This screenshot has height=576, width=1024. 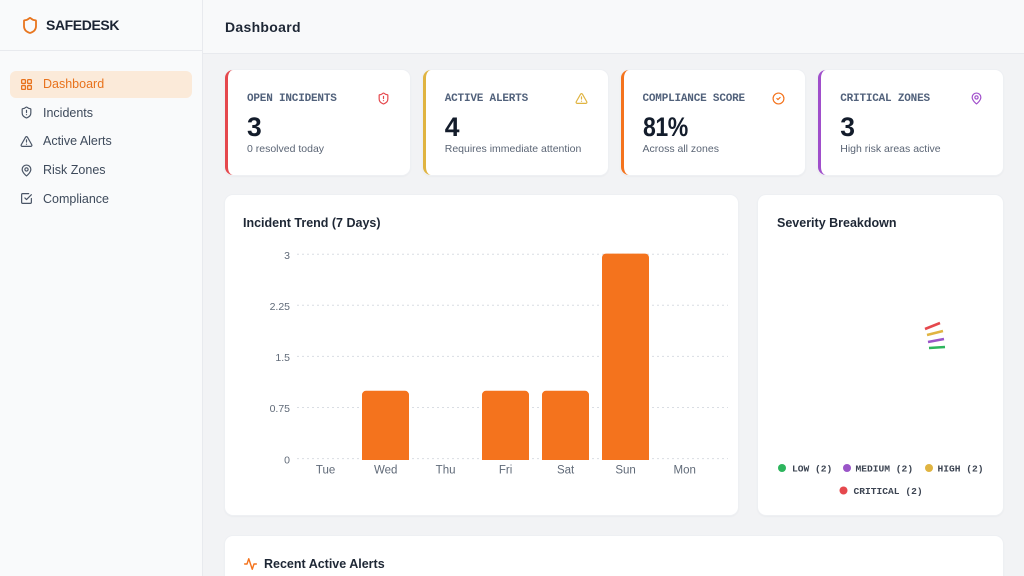 What do you see at coordinates (888, 491) in the screenshot?
I see `svg-text: CRITICAL (2)` at bounding box center [888, 491].